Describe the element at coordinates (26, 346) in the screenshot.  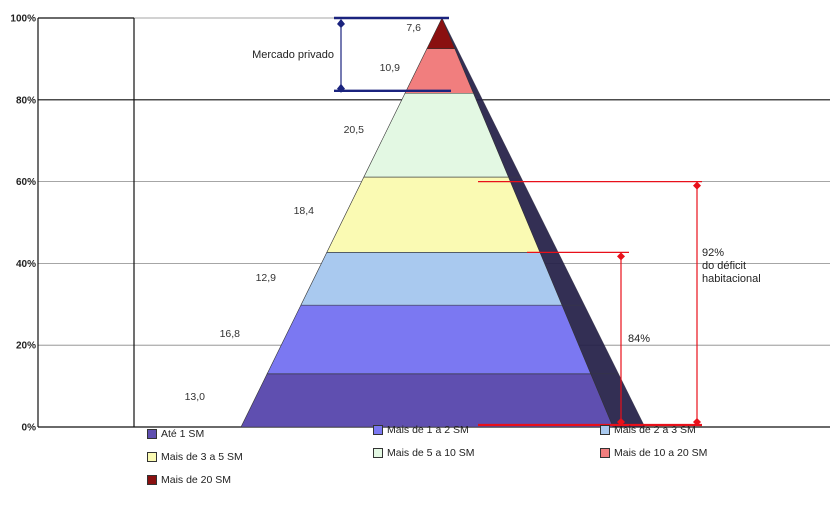
I see `y-tick-label: 20%` at that location.